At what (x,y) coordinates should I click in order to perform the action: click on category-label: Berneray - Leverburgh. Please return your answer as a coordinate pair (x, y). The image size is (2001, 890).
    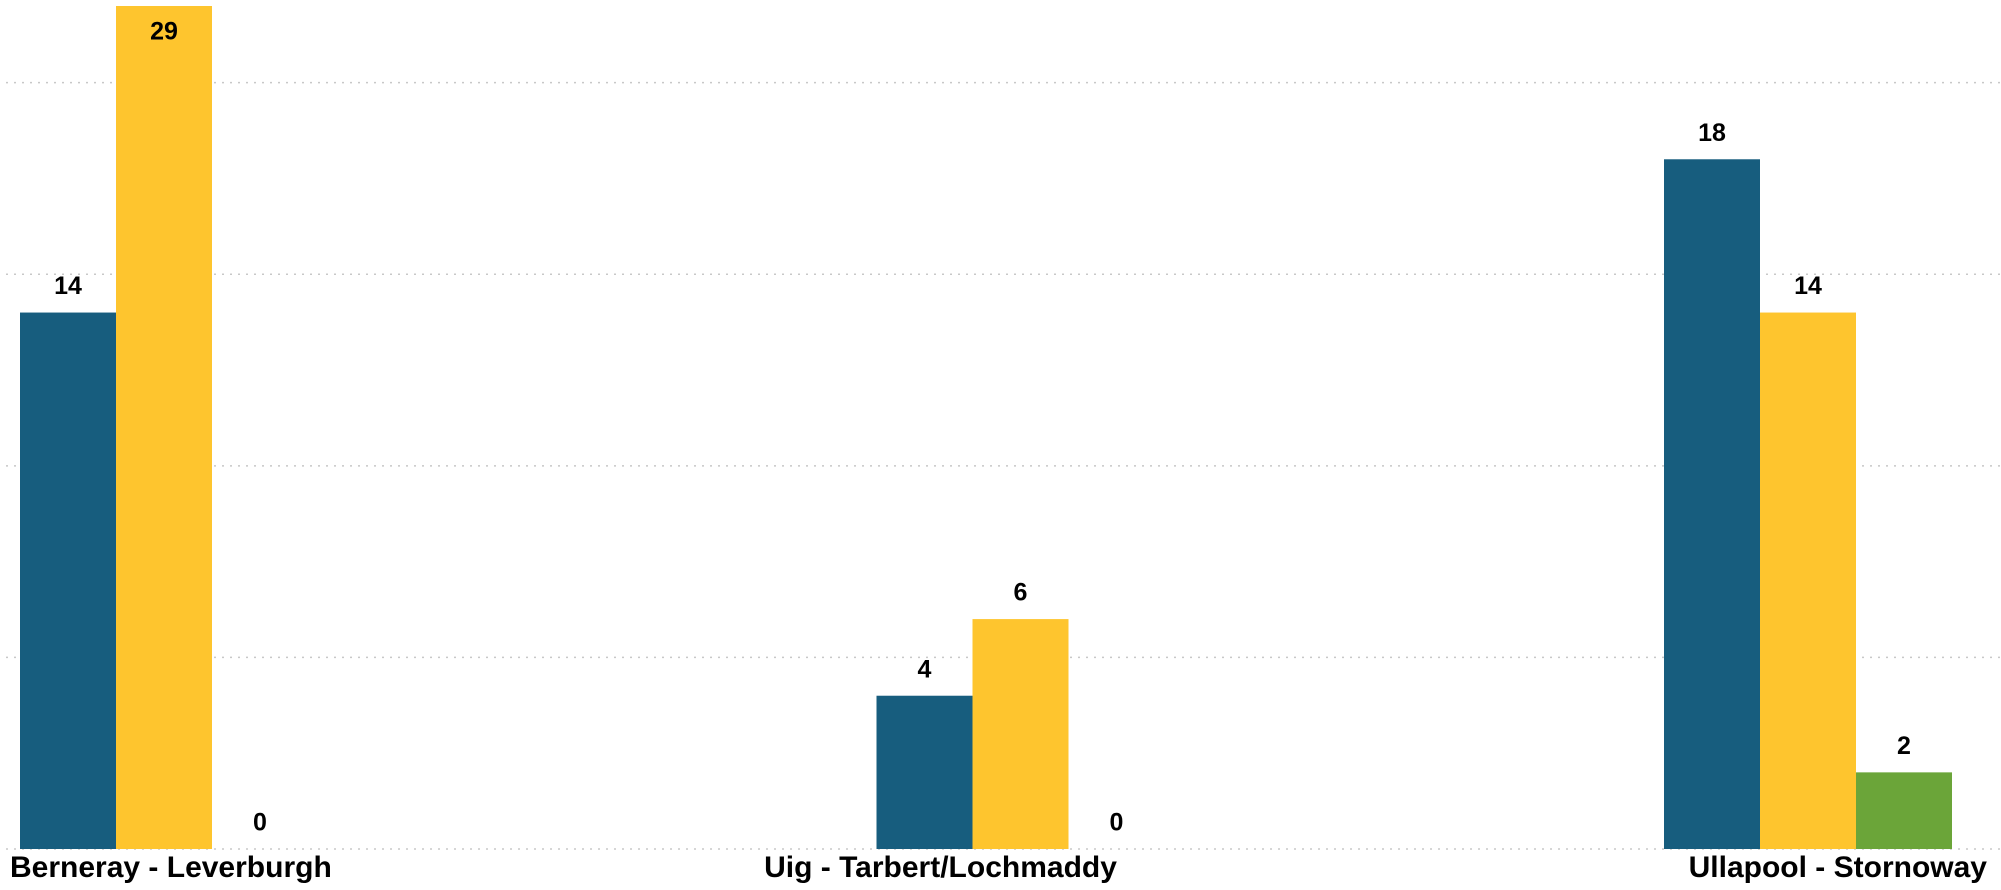
    Looking at the image, I should click on (171, 867).